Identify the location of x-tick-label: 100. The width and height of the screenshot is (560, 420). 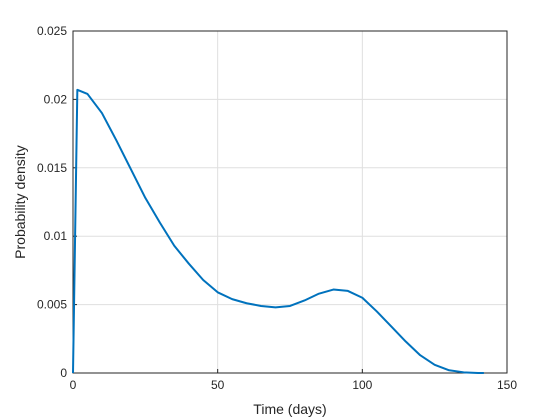
(362, 385).